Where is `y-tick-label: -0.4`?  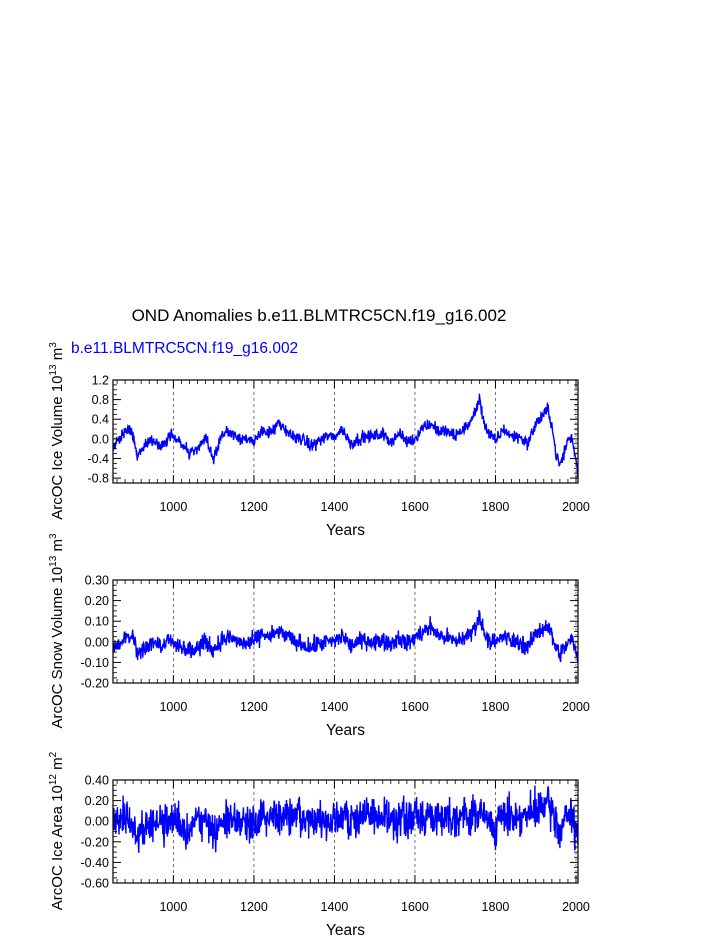
y-tick-label: -0.4 is located at coordinates (98, 459).